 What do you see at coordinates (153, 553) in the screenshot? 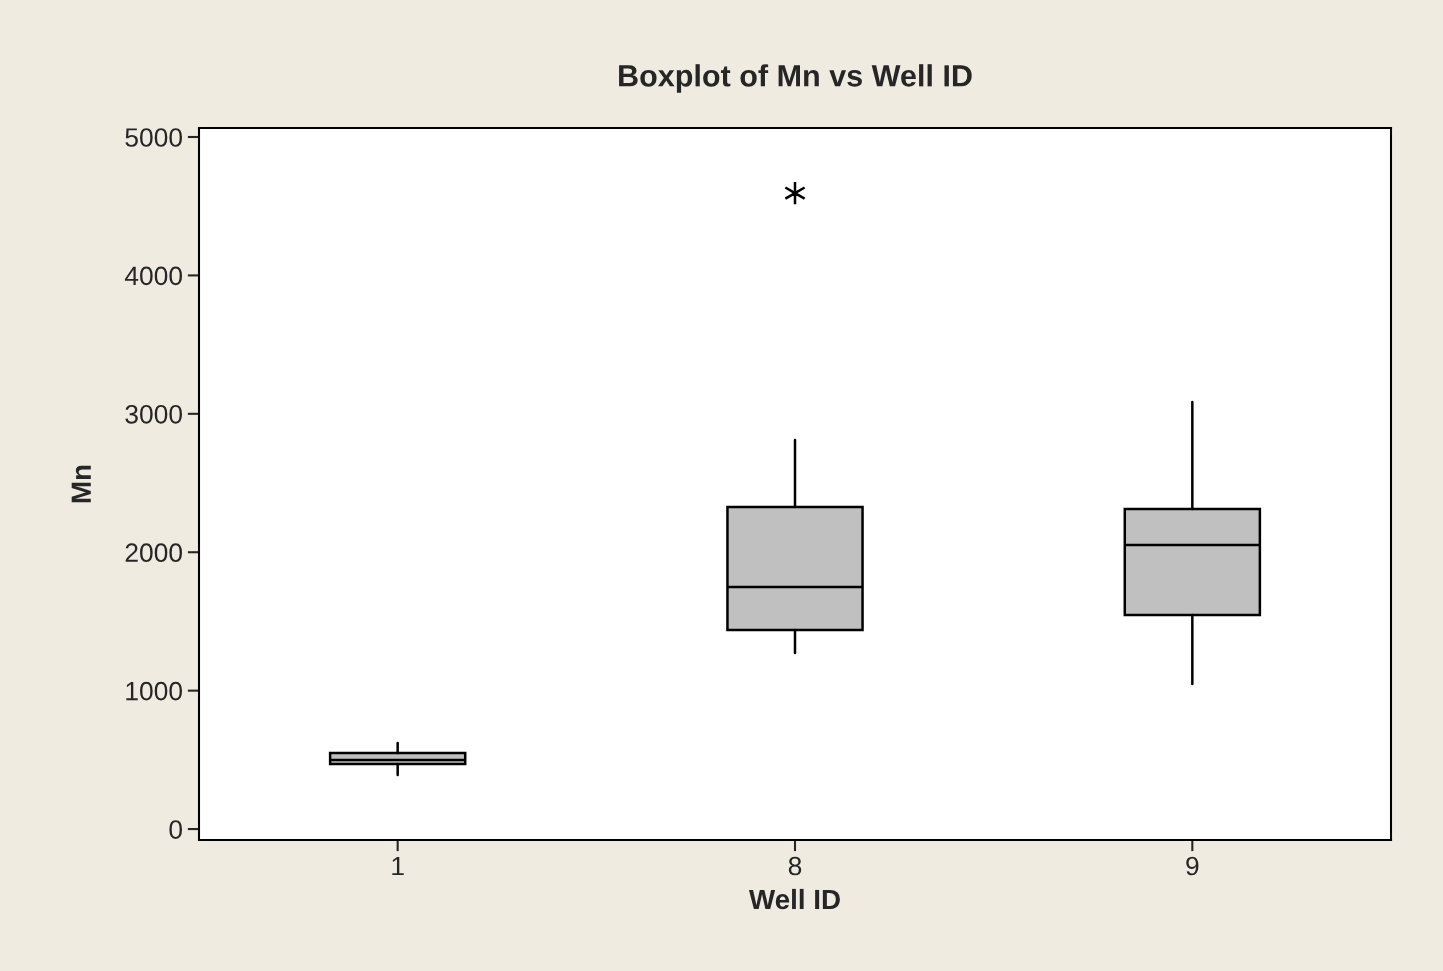
I see `y-tick-label: 2000` at bounding box center [153, 553].